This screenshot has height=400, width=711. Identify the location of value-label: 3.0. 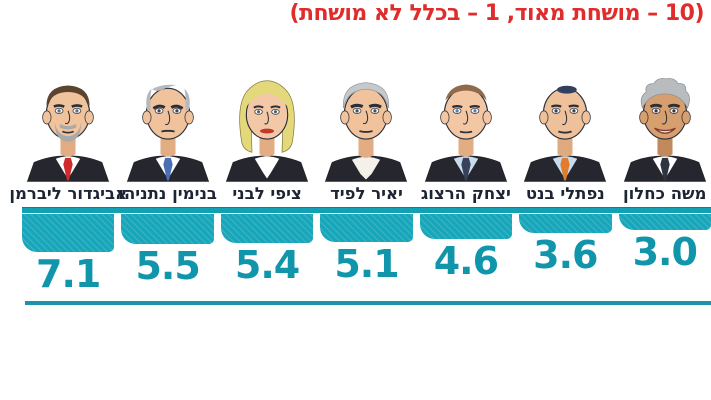
(665, 252).